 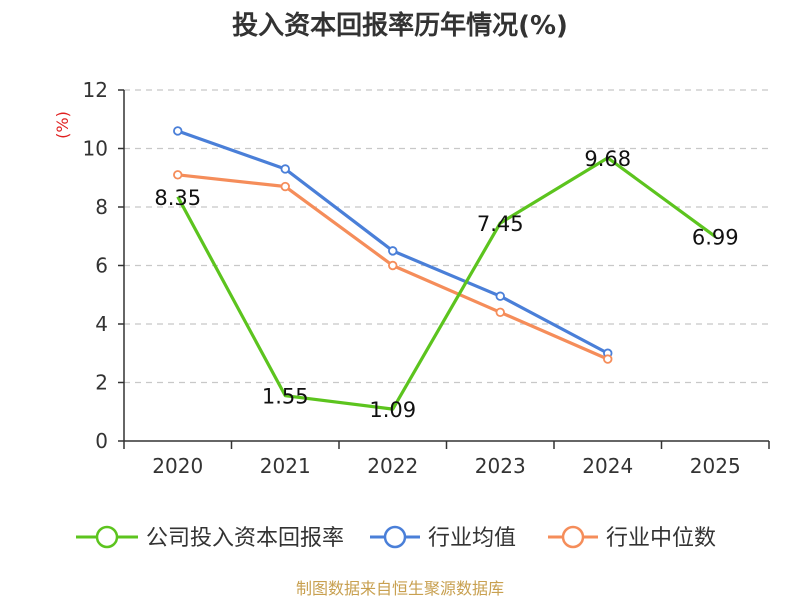 I want to click on y-tick-label: 4, so click(x=101, y=324).